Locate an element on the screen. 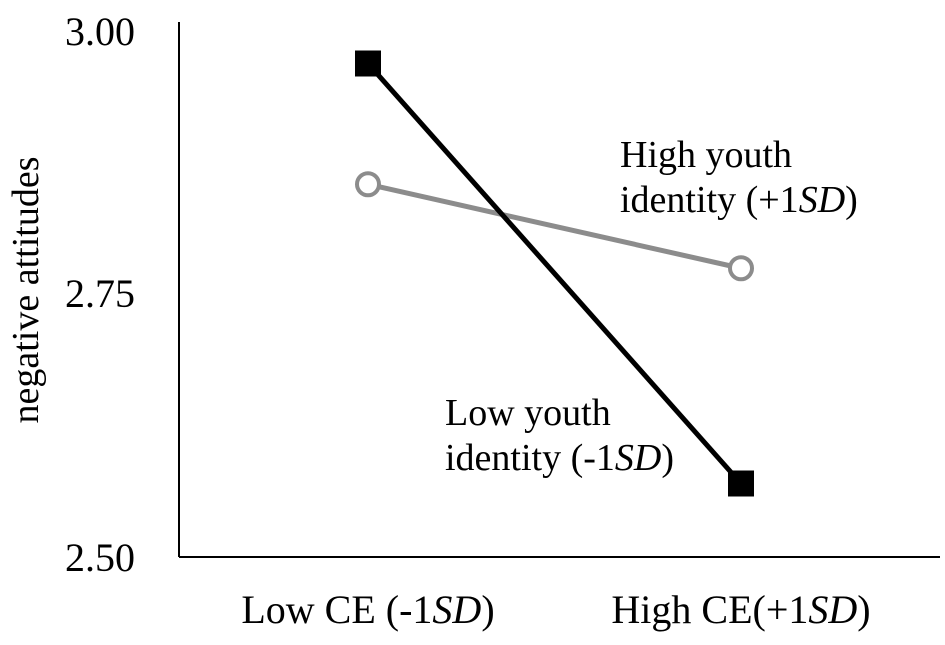 This screenshot has width=945, height=645. y-tick-label-top: 3.00 is located at coordinates (100, 31).